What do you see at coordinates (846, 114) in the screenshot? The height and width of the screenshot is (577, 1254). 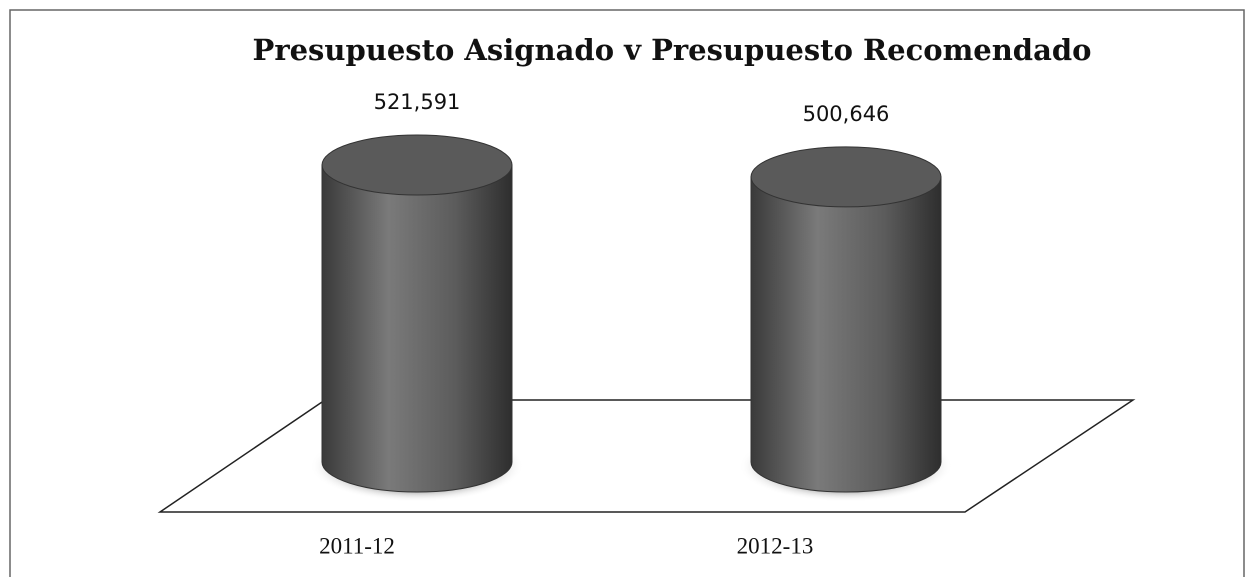 I see `value-label: 500,646` at bounding box center [846, 114].